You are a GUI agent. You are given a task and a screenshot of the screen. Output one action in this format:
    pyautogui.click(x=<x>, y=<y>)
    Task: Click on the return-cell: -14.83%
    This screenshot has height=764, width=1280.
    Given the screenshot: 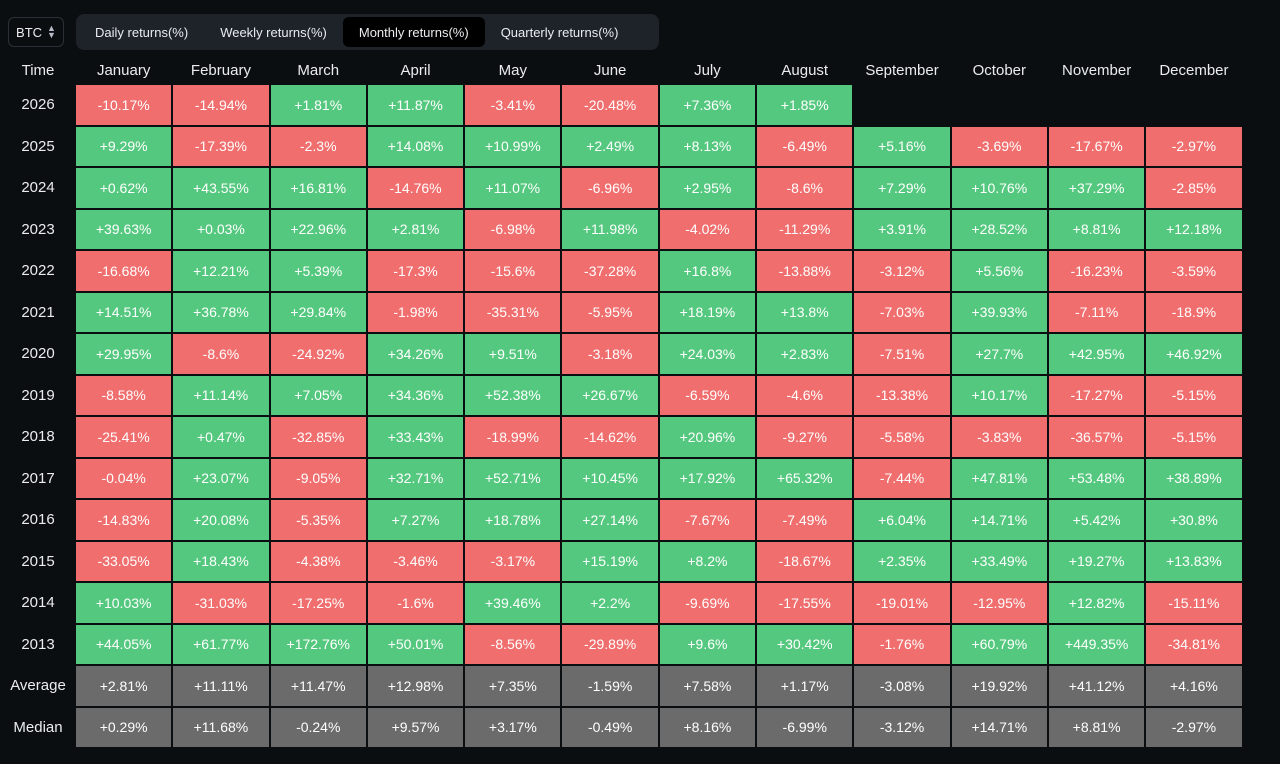 What is the action you would take?
    pyautogui.click(x=124, y=521)
    